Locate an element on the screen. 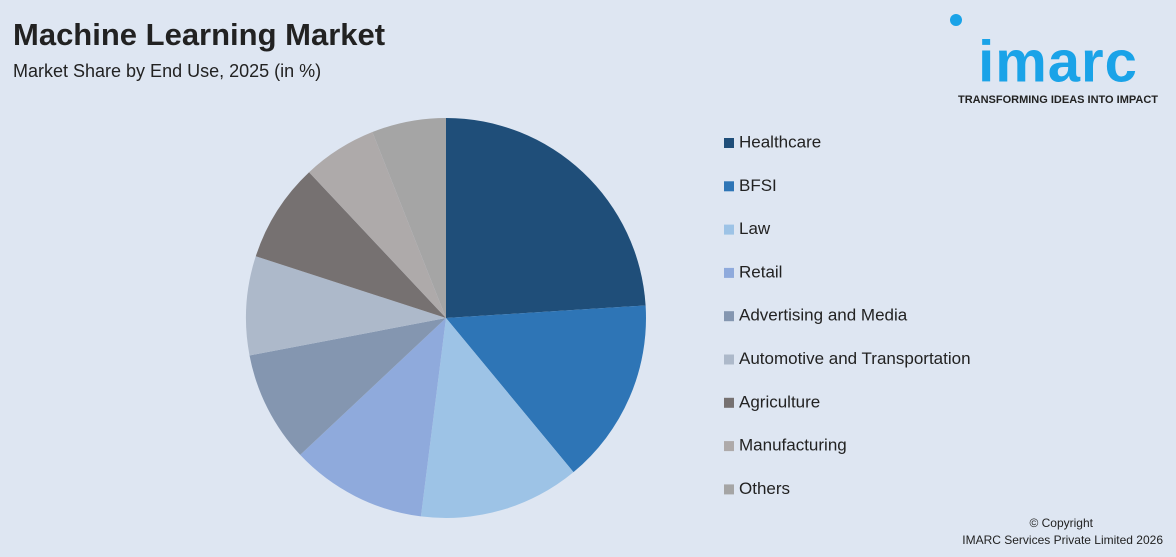 The image size is (1176, 557). legend-label: Advertising and Media is located at coordinates (823, 315).